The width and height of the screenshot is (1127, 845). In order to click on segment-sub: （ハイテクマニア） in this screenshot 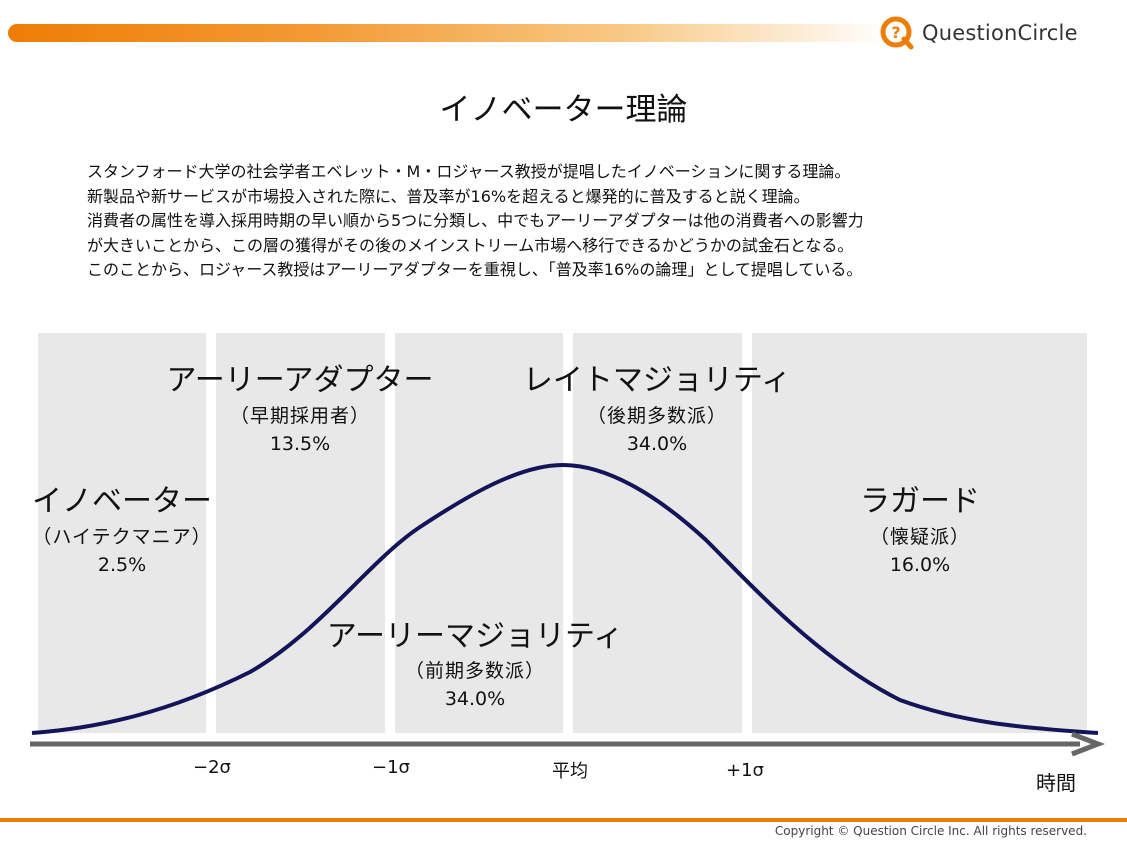, I will do `click(122, 537)`.